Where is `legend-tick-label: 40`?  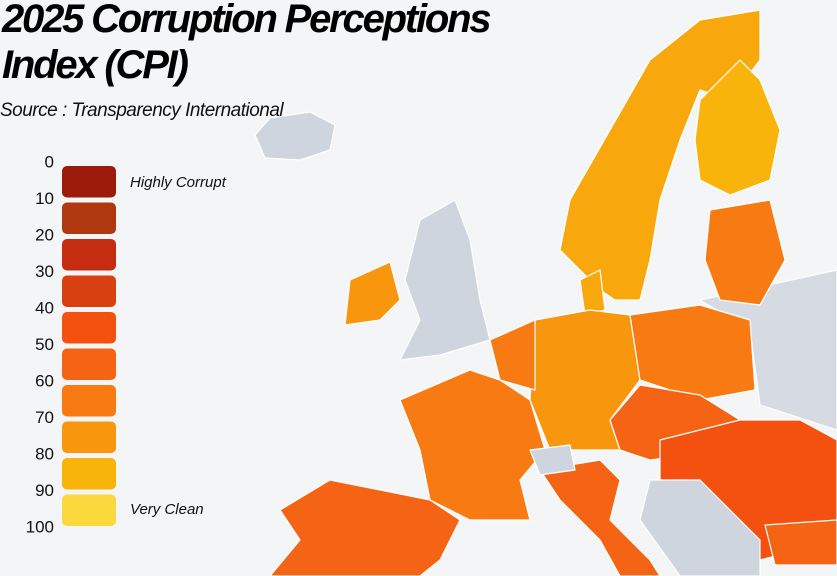
legend-tick-label: 40 is located at coordinates (44, 307).